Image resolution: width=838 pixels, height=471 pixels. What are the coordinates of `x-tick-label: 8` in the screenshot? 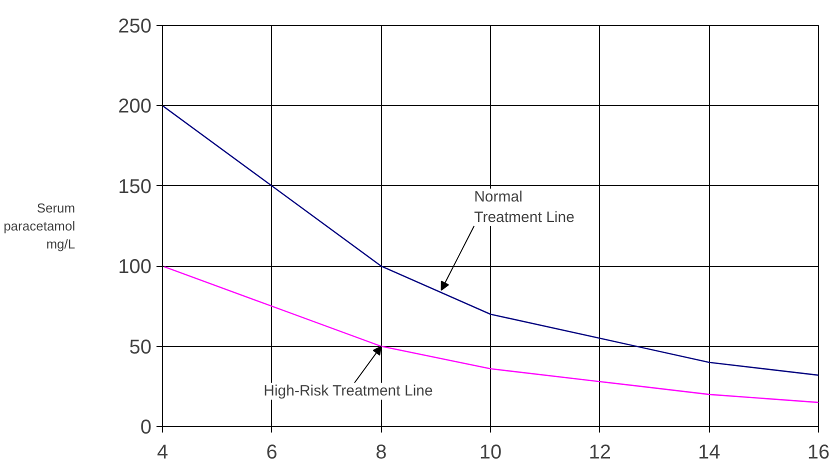 It's located at (381, 453).